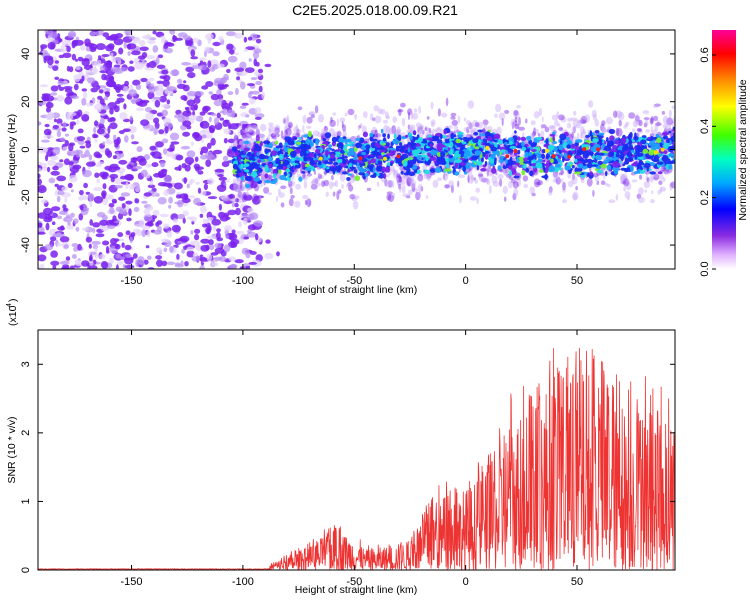  I want to click on chart-title: C2E5.2025.018.00.09.R21, so click(375, 10).